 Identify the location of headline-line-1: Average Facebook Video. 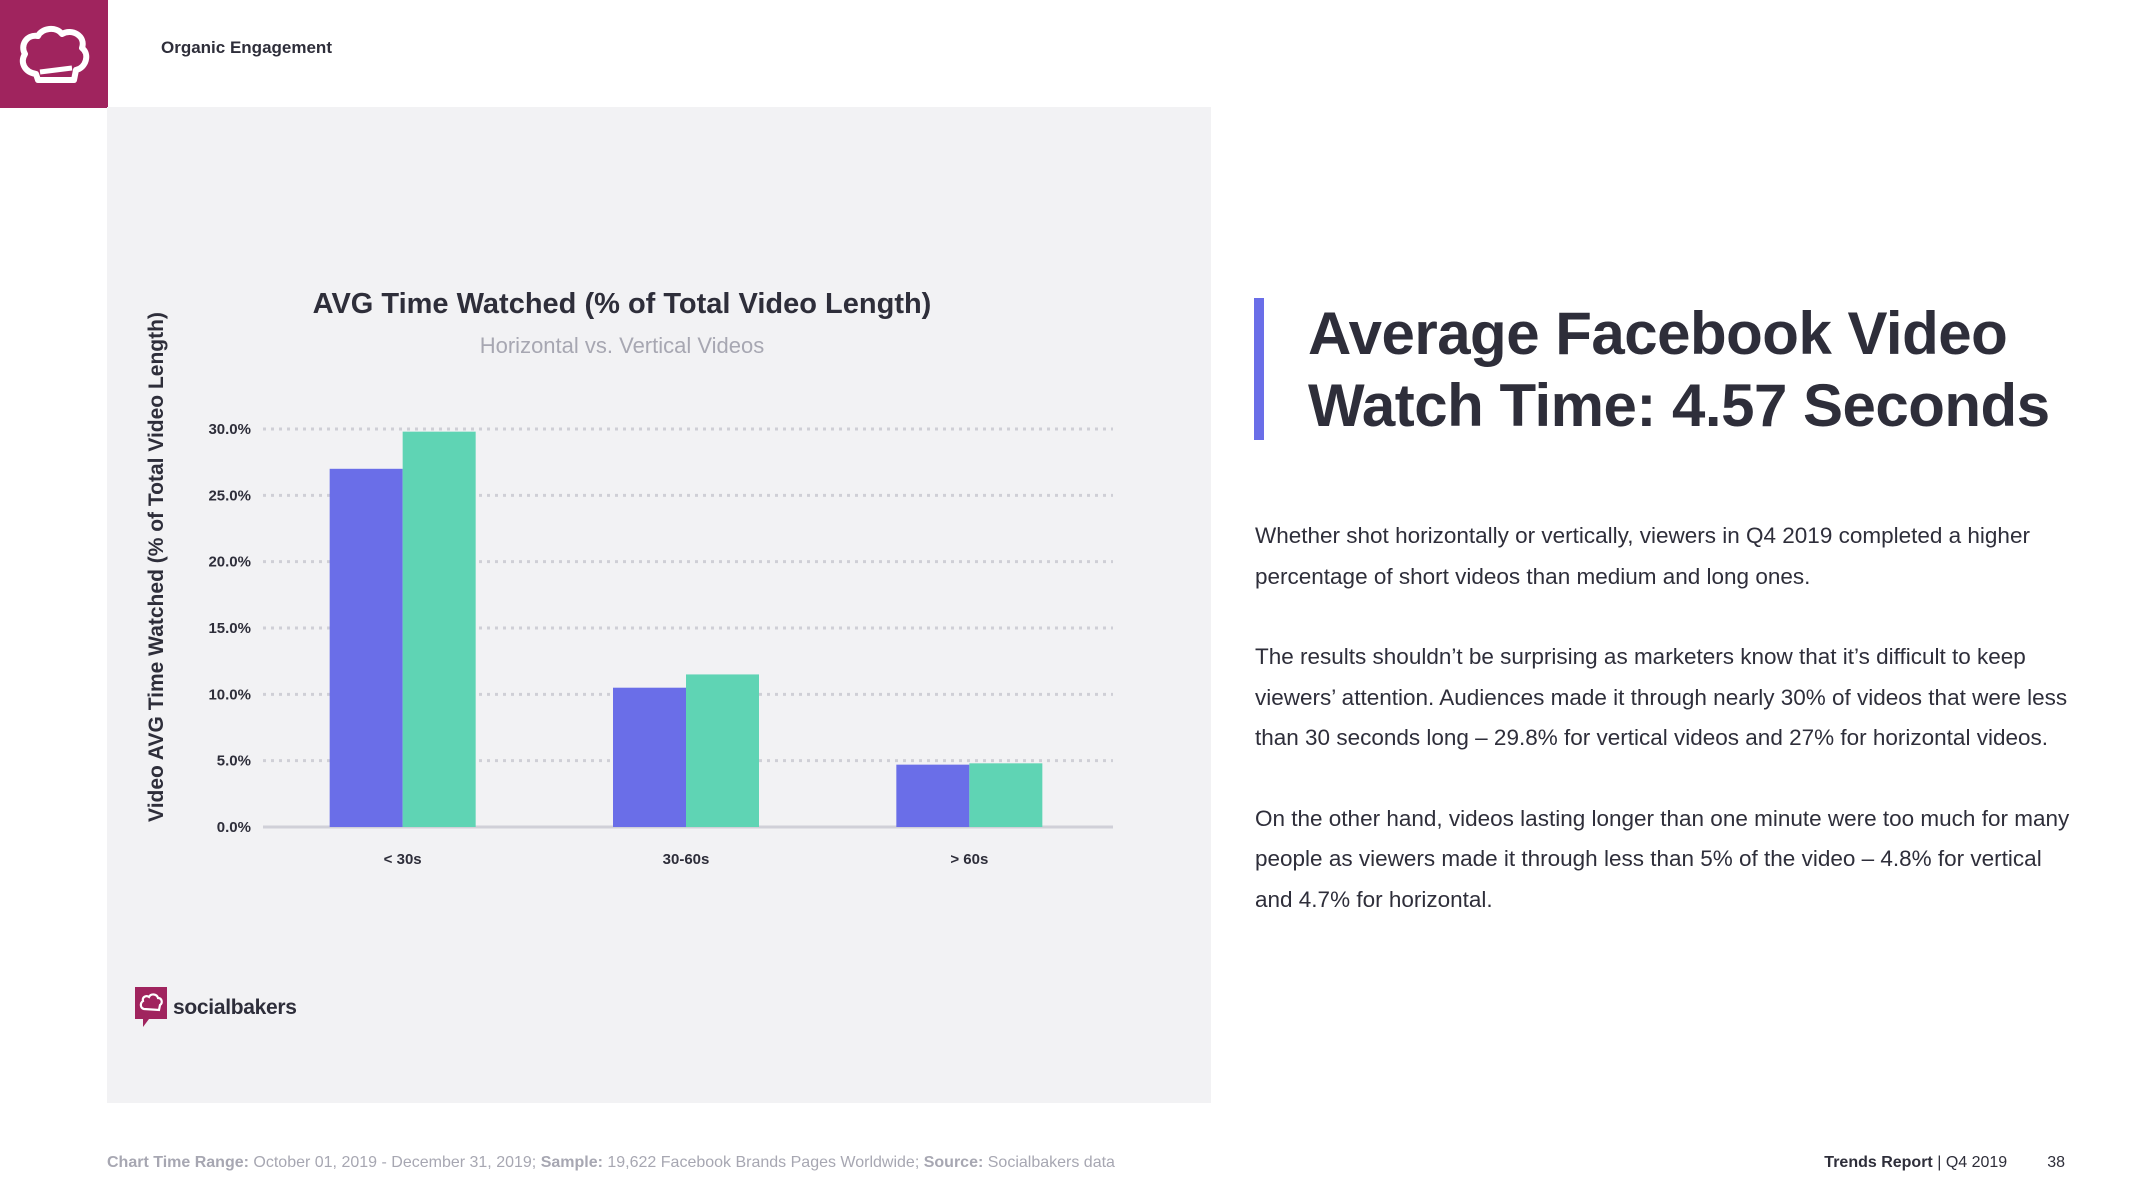
(1658, 333).